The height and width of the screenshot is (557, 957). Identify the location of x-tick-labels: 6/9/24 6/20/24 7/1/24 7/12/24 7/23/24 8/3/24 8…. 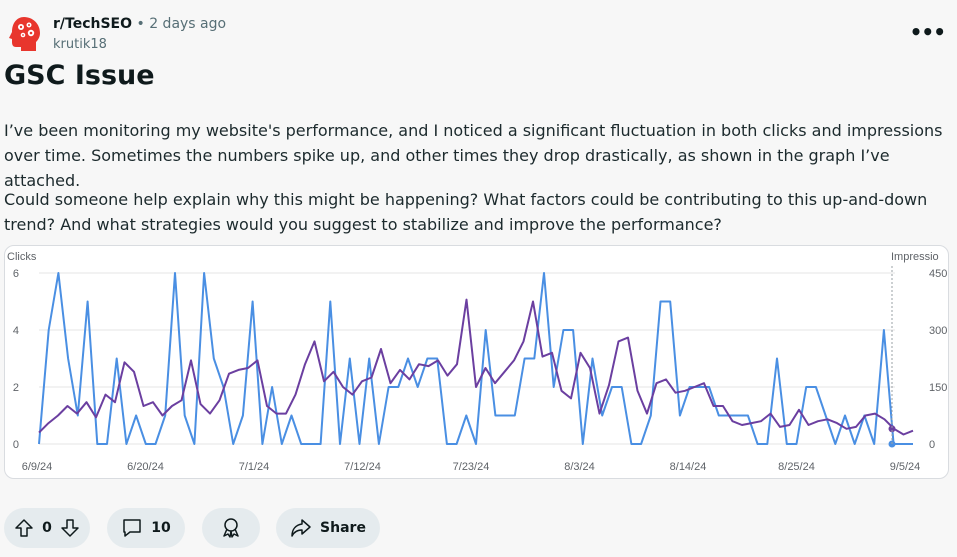
(471, 467).